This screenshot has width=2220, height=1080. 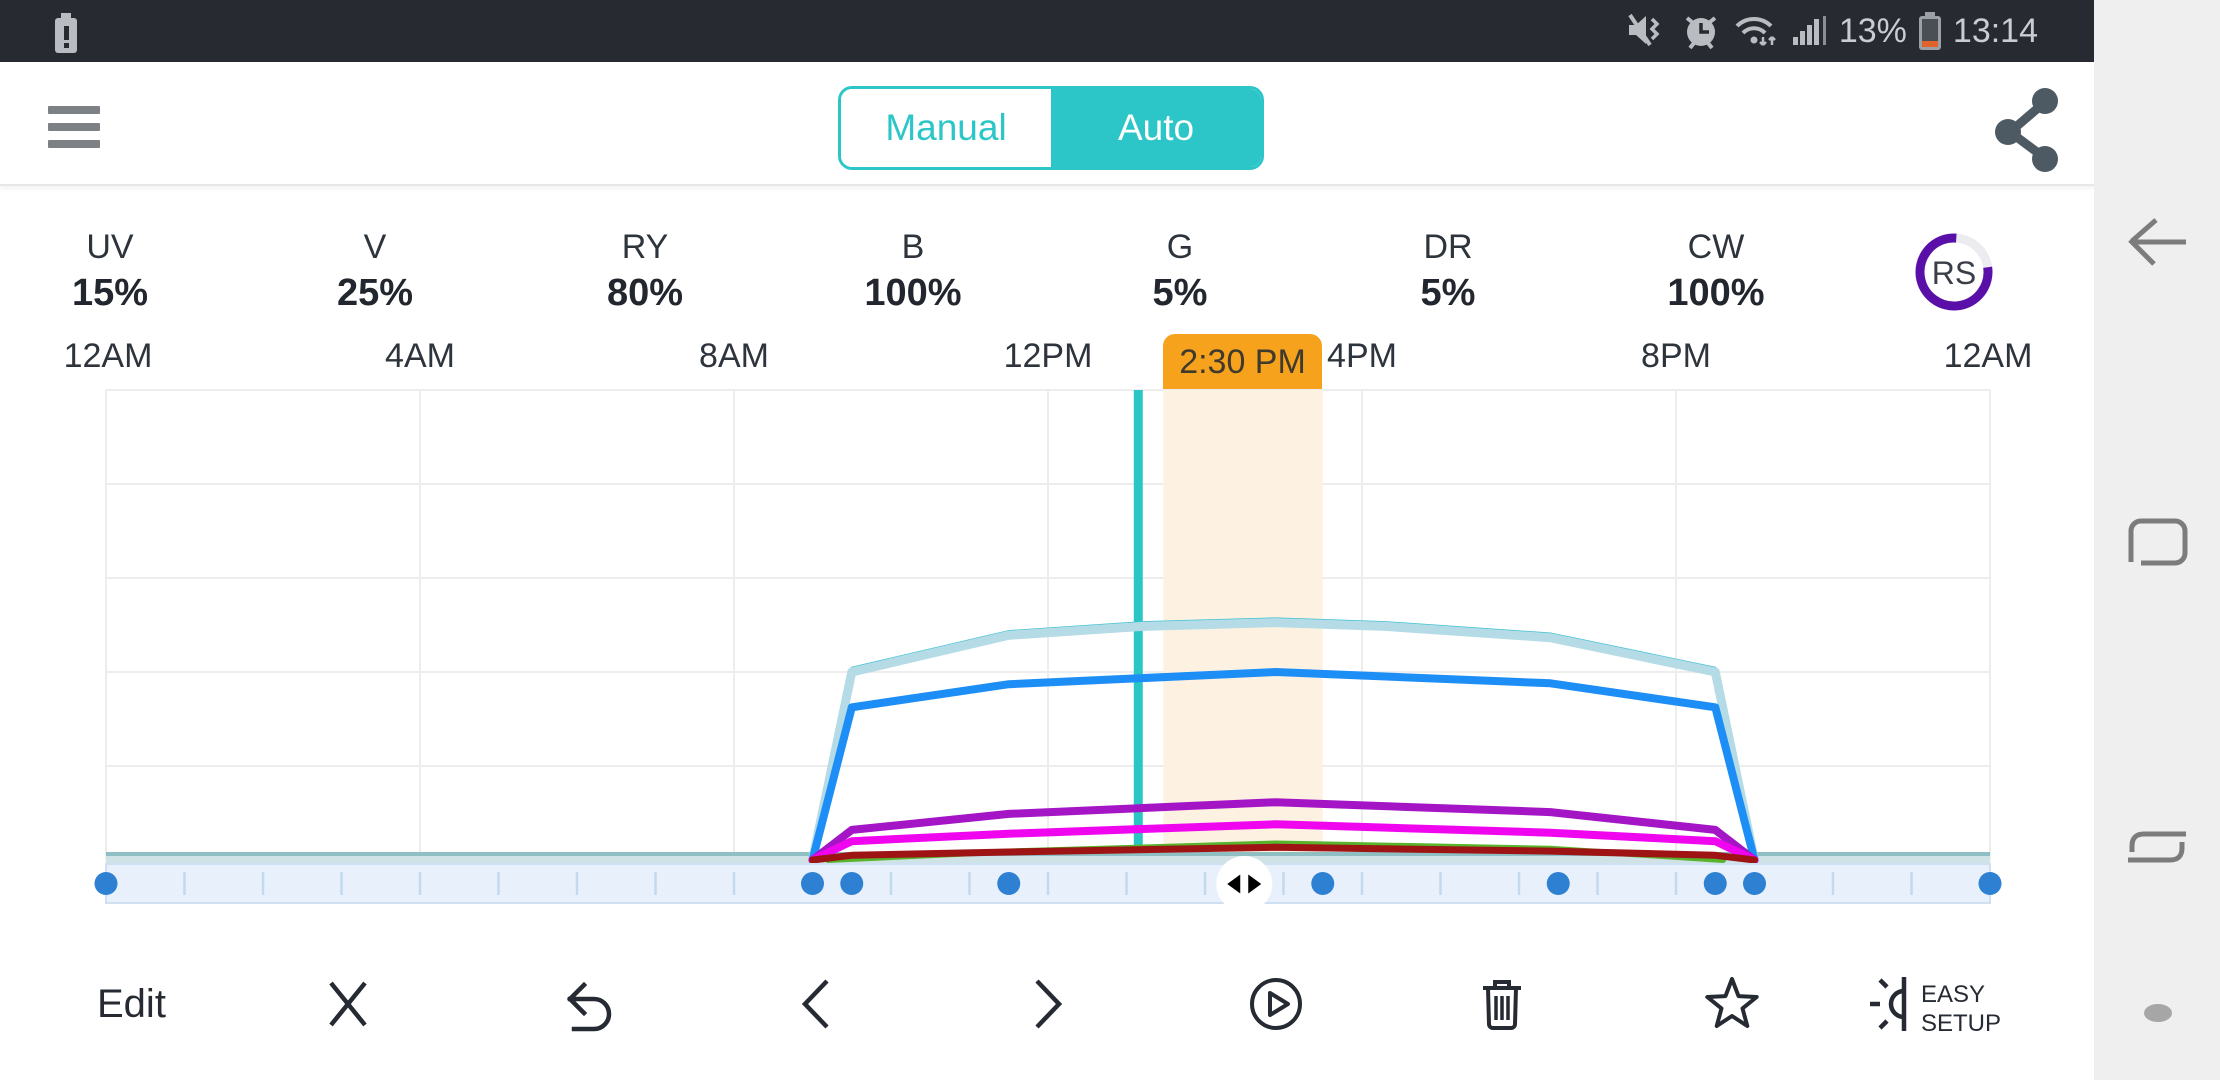 I want to click on menu-icon, so click(x=74, y=127).